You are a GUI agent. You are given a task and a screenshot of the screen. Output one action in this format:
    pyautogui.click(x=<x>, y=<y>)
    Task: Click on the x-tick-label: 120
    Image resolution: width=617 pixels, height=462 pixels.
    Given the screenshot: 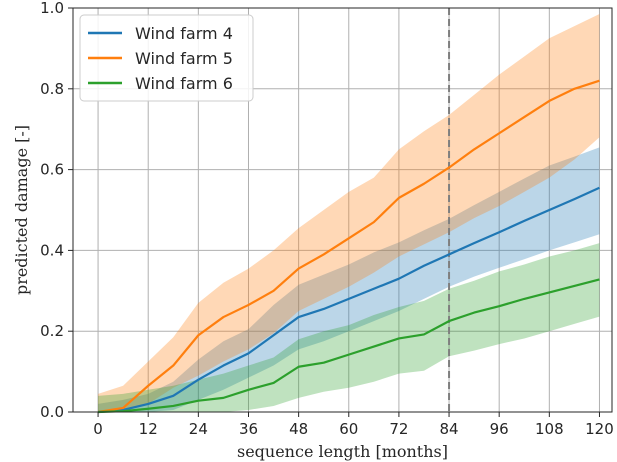 What is the action you would take?
    pyautogui.click(x=599, y=429)
    